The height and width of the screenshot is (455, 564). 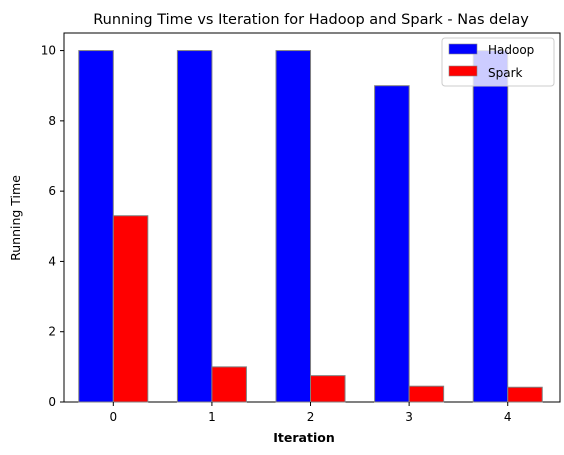 What do you see at coordinates (511, 50) in the screenshot?
I see `legend-label-hadoop: Hadoop` at bounding box center [511, 50].